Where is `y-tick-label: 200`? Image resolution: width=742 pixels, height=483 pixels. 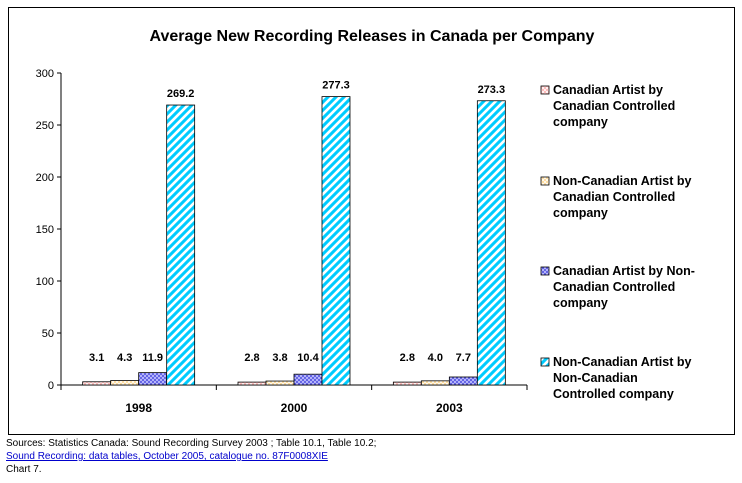 y-tick-label: 200 is located at coordinates (45, 178).